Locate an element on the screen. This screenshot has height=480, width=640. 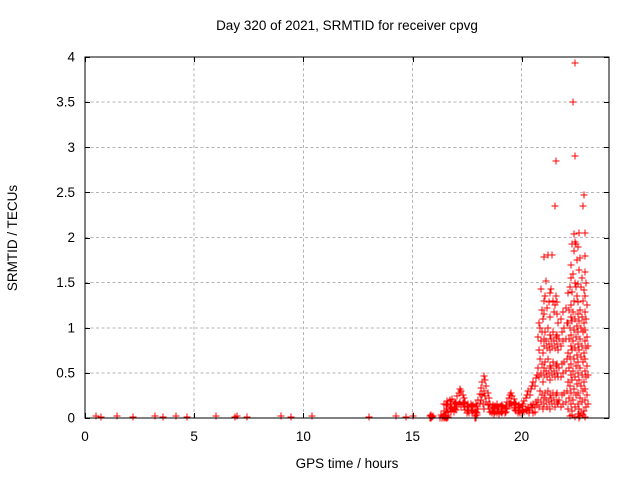
x-tick-labels: 0 5 10 15 20 is located at coordinates (305, 436).